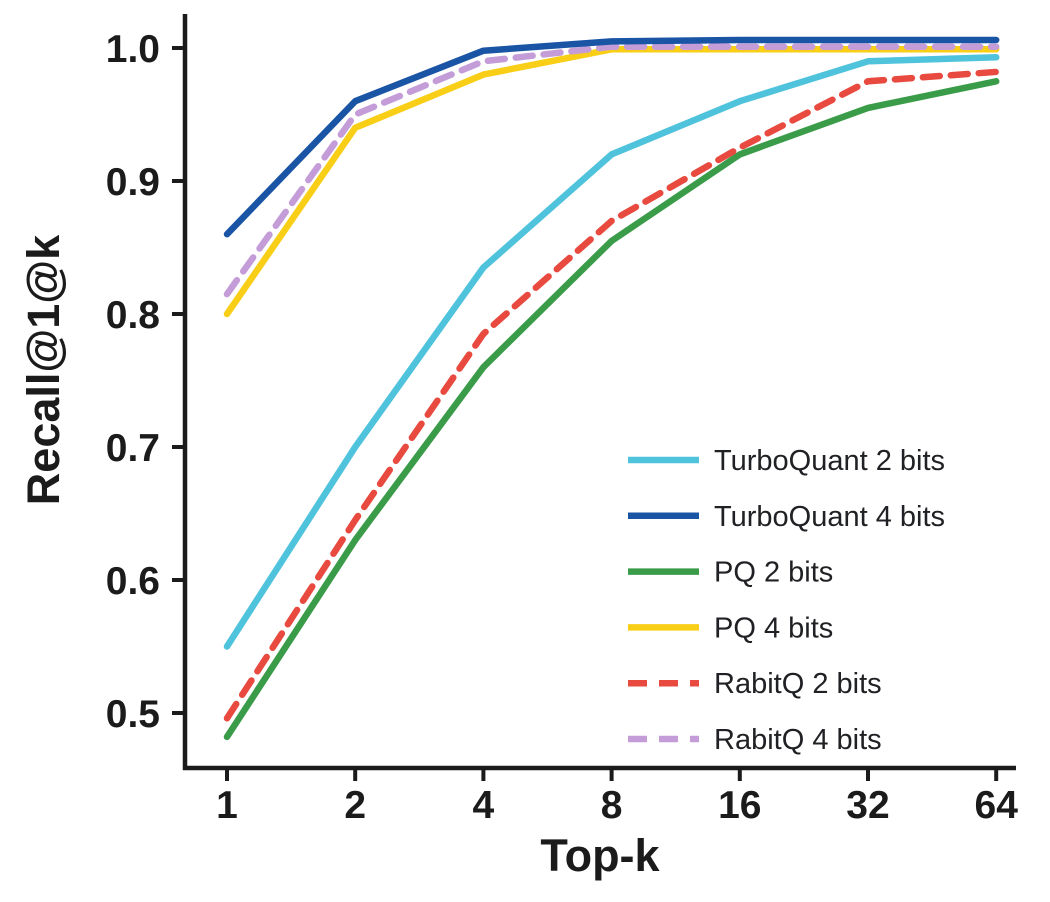 The width and height of the screenshot is (1050, 902). Describe the element at coordinates (43, 370) in the screenshot. I see `y-axis-title: Recall@1@k` at that location.